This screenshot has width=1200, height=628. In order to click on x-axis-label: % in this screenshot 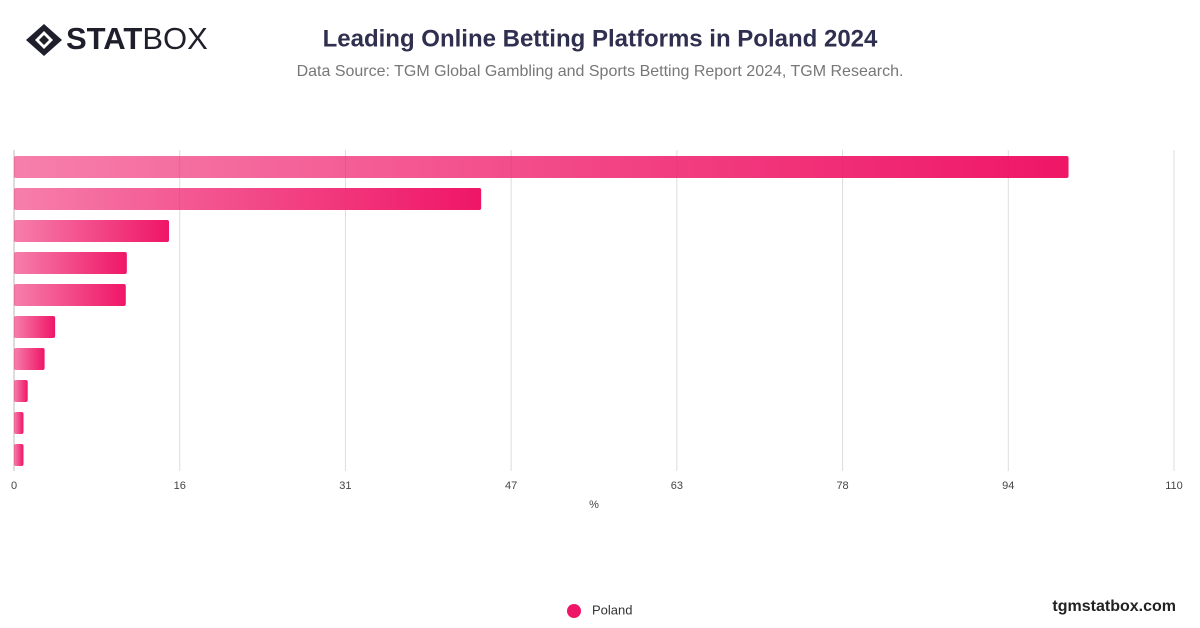, I will do `click(594, 505)`.